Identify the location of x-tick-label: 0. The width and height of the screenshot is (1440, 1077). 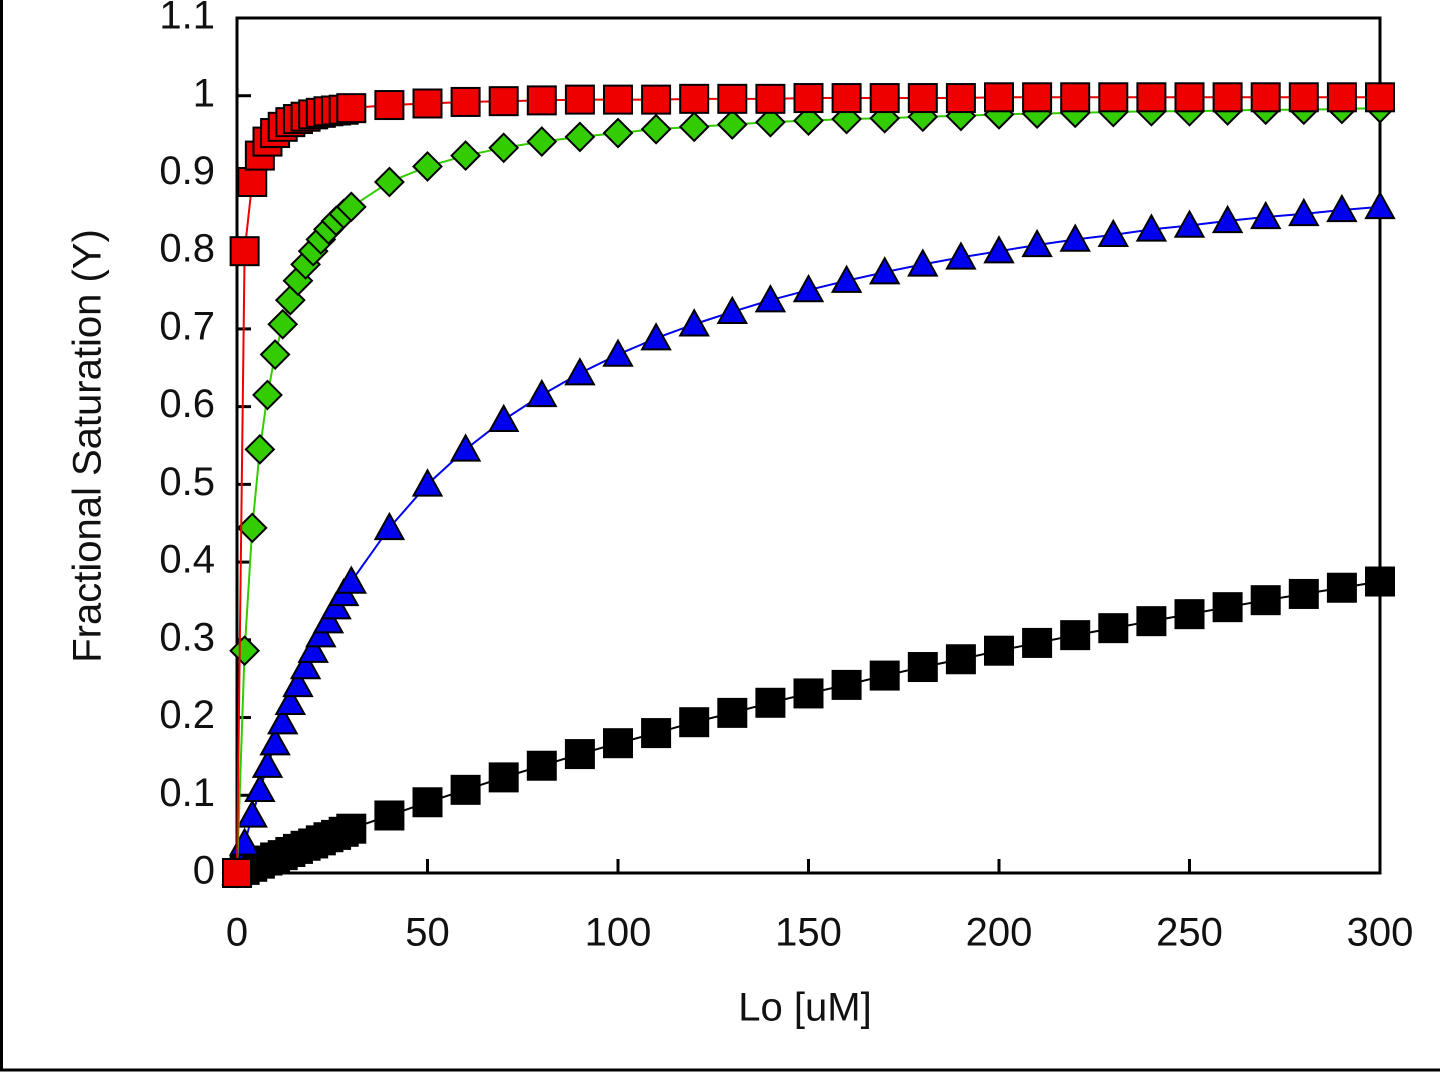
(237, 933).